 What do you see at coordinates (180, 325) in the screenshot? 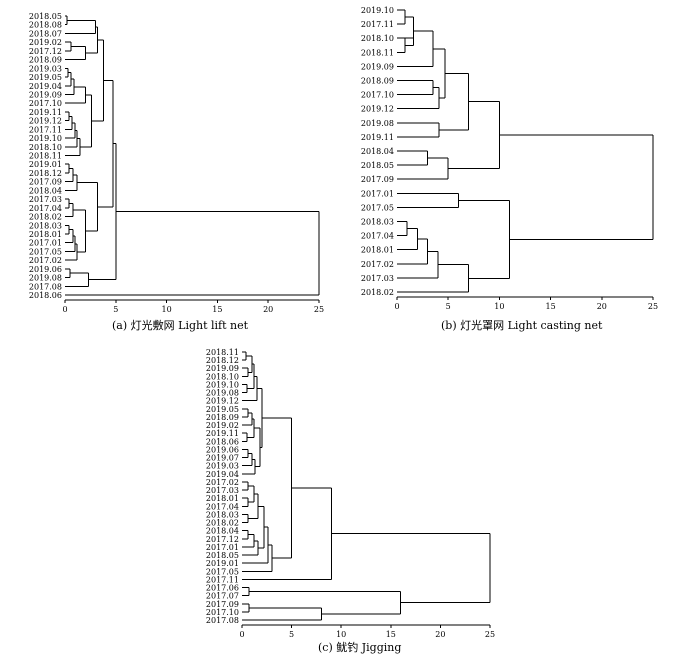
I see `caption-a: (a) 灯光敷网 Light lift net` at bounding box center [180, 325].